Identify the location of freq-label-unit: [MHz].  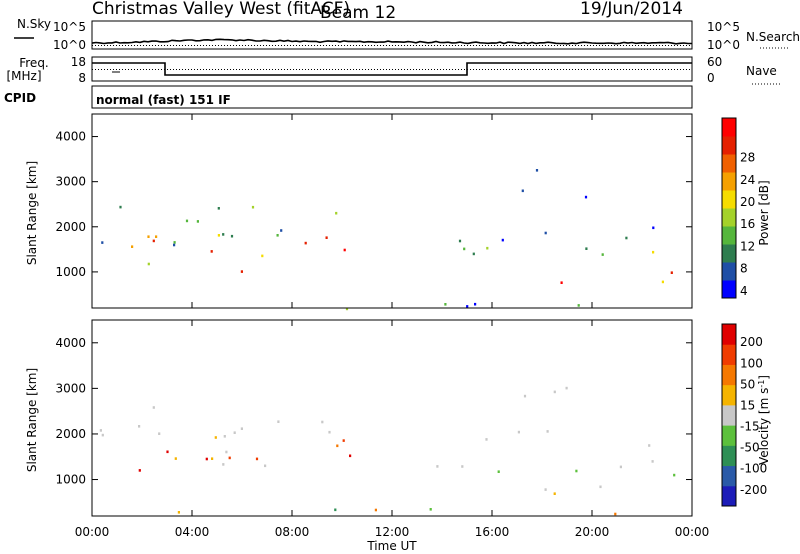
(23, 76).